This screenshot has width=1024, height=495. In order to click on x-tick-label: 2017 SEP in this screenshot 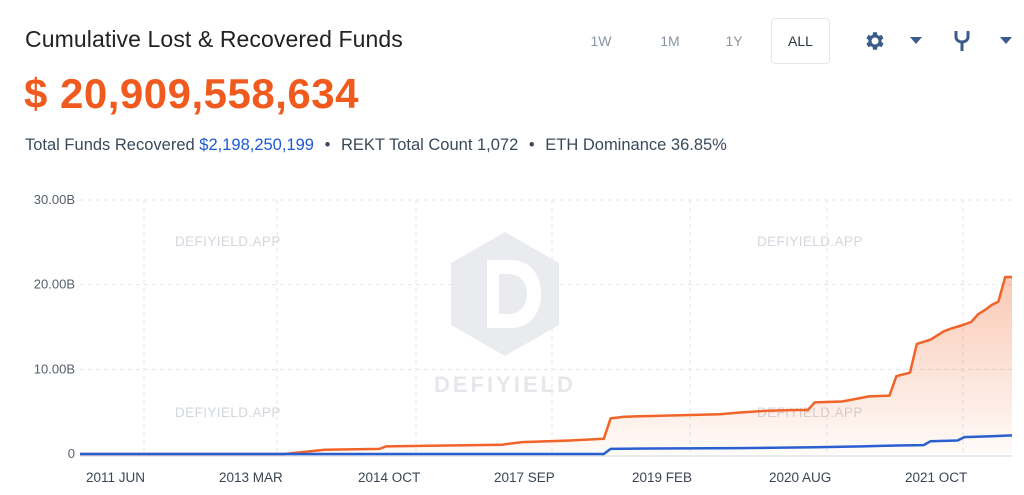, I will do `click(524, 477)`.